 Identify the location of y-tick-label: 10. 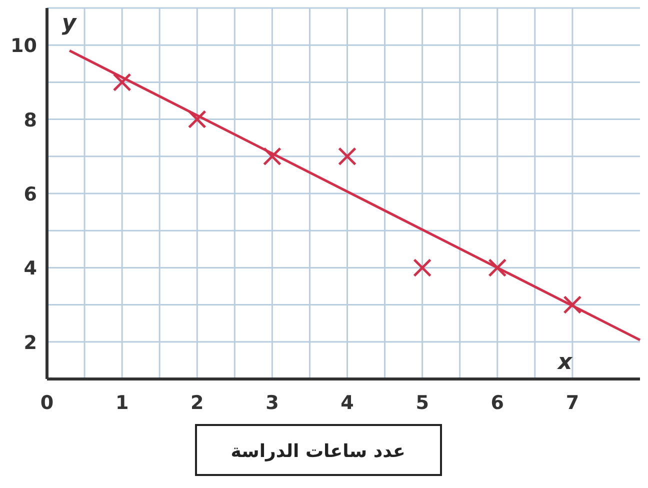
(23, 46).